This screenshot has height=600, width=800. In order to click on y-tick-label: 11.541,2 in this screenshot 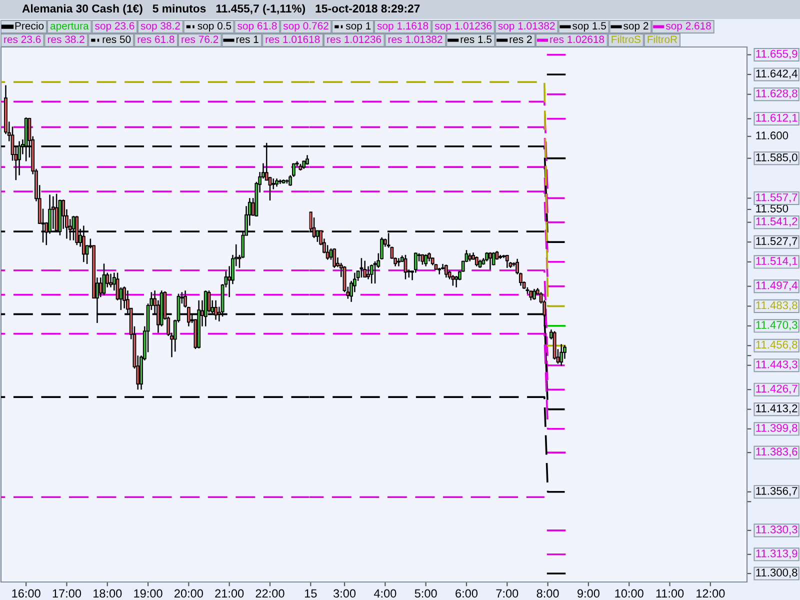, I will do `click(777, 222)`.